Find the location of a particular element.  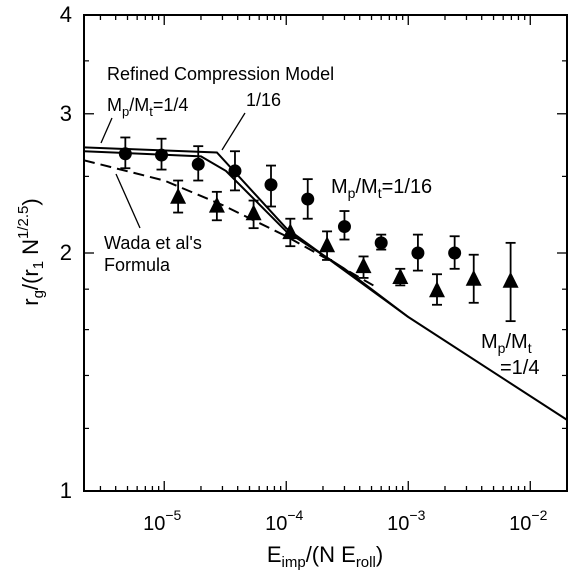

annotation-triangles-label-line2: =1/4 is located at coordinates (519, 368).